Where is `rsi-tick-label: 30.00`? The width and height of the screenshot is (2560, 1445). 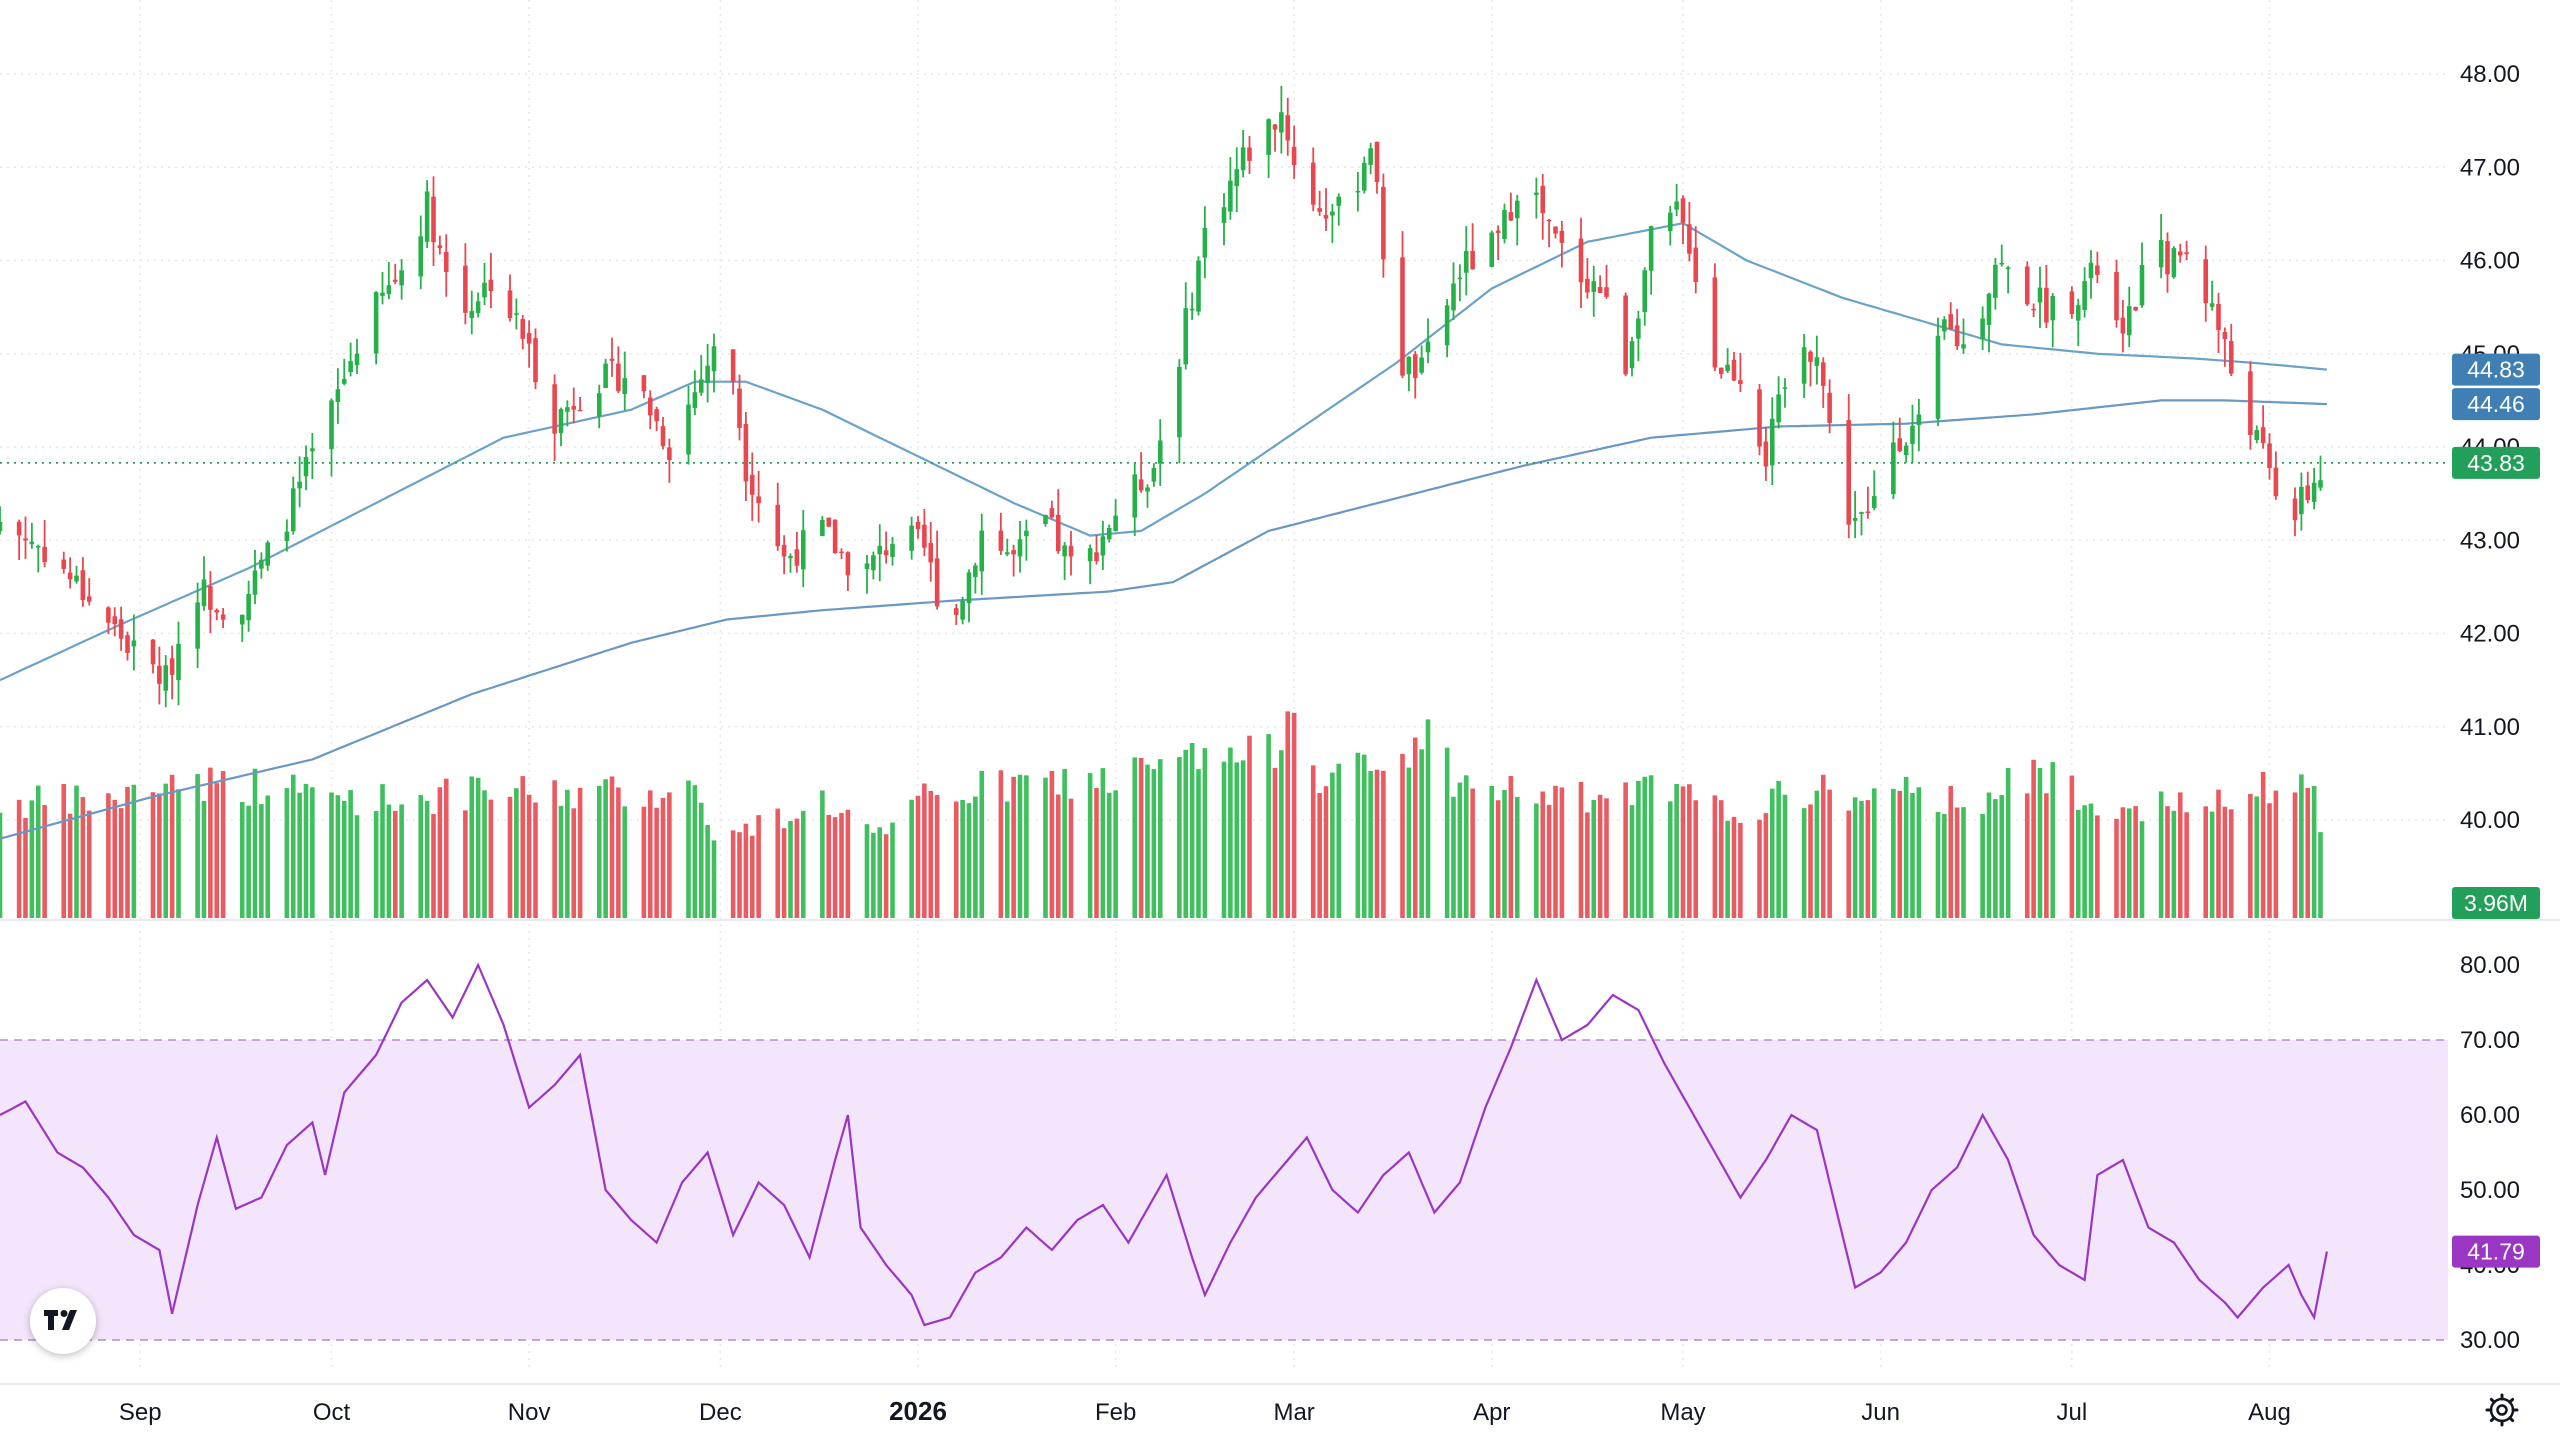
rsi-tick-label: 30.00 is located at coordinates (2490, 1340).